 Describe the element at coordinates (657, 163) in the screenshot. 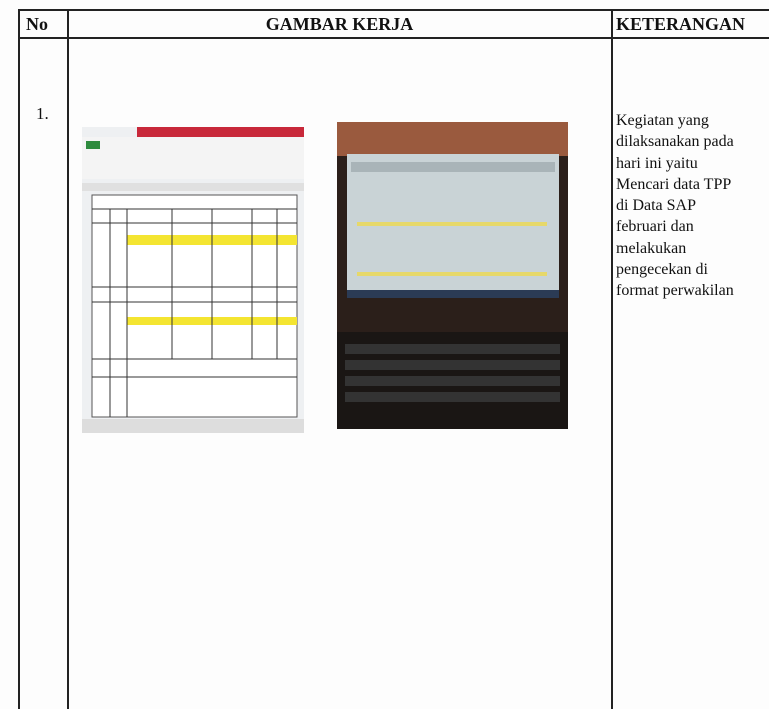

I see `description-line: hari ini yaitu` at that location.